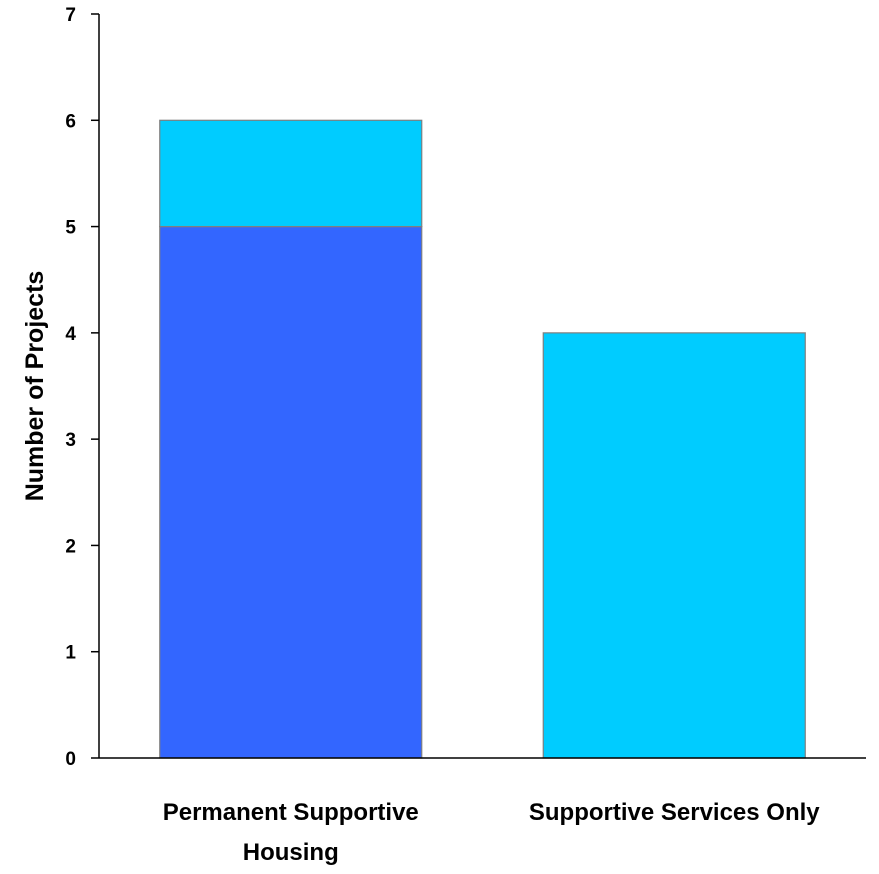 Image resolution: width=879 pixels, height=874 pixels. I want to click on y-axis: 0 1 2 3 4 5 6 7, so click(82, 387).